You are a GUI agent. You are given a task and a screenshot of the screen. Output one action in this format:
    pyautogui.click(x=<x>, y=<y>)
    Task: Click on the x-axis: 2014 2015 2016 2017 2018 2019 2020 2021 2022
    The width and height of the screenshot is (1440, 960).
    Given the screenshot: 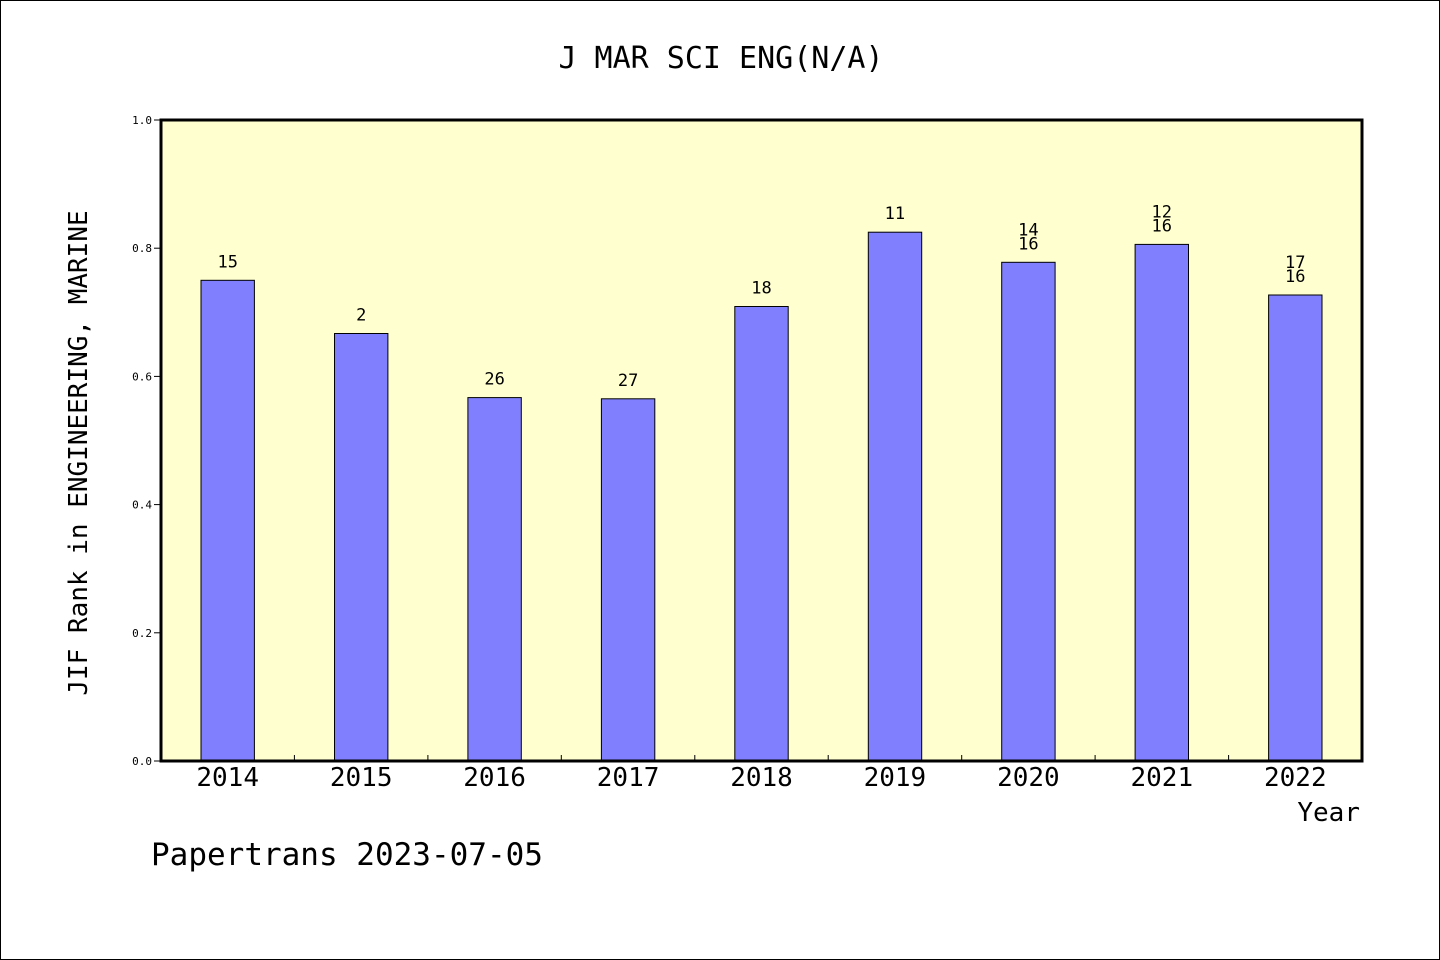 What is the action you would take?
    pyautogui.click(x=761, y=774)
    